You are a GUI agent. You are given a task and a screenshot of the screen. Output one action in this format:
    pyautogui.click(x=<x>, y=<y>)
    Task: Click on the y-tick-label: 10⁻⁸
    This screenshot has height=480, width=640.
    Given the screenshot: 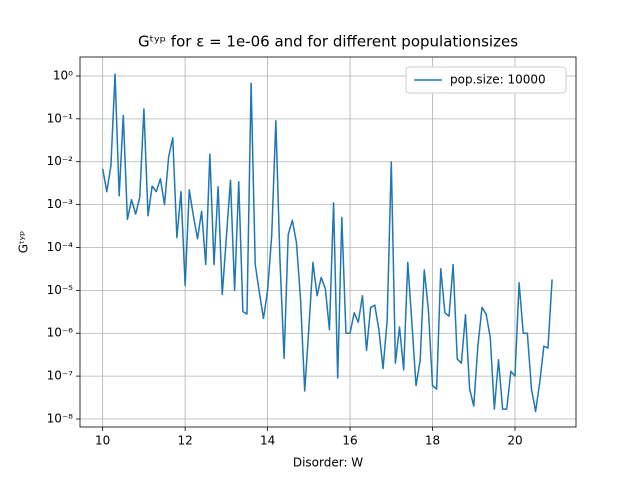 What is the action you would take?
    pyautogui.click(x=60, y=418)
    